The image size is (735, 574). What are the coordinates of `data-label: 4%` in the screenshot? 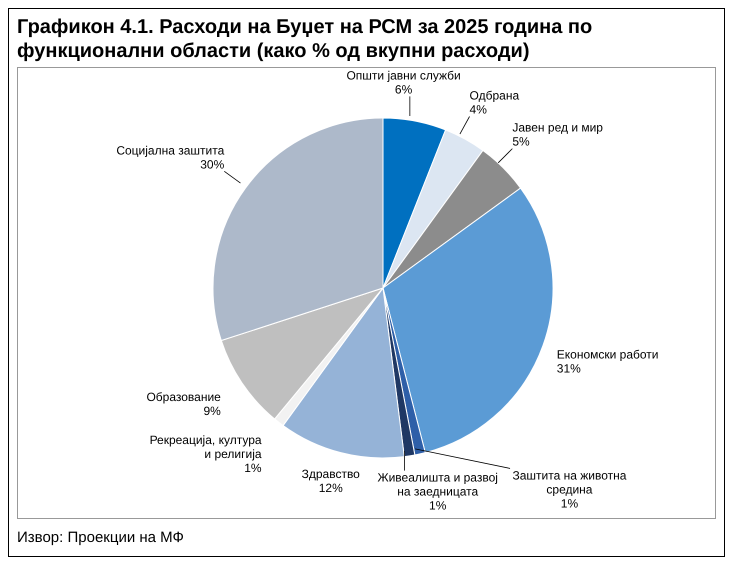 It's located at (479, 109).